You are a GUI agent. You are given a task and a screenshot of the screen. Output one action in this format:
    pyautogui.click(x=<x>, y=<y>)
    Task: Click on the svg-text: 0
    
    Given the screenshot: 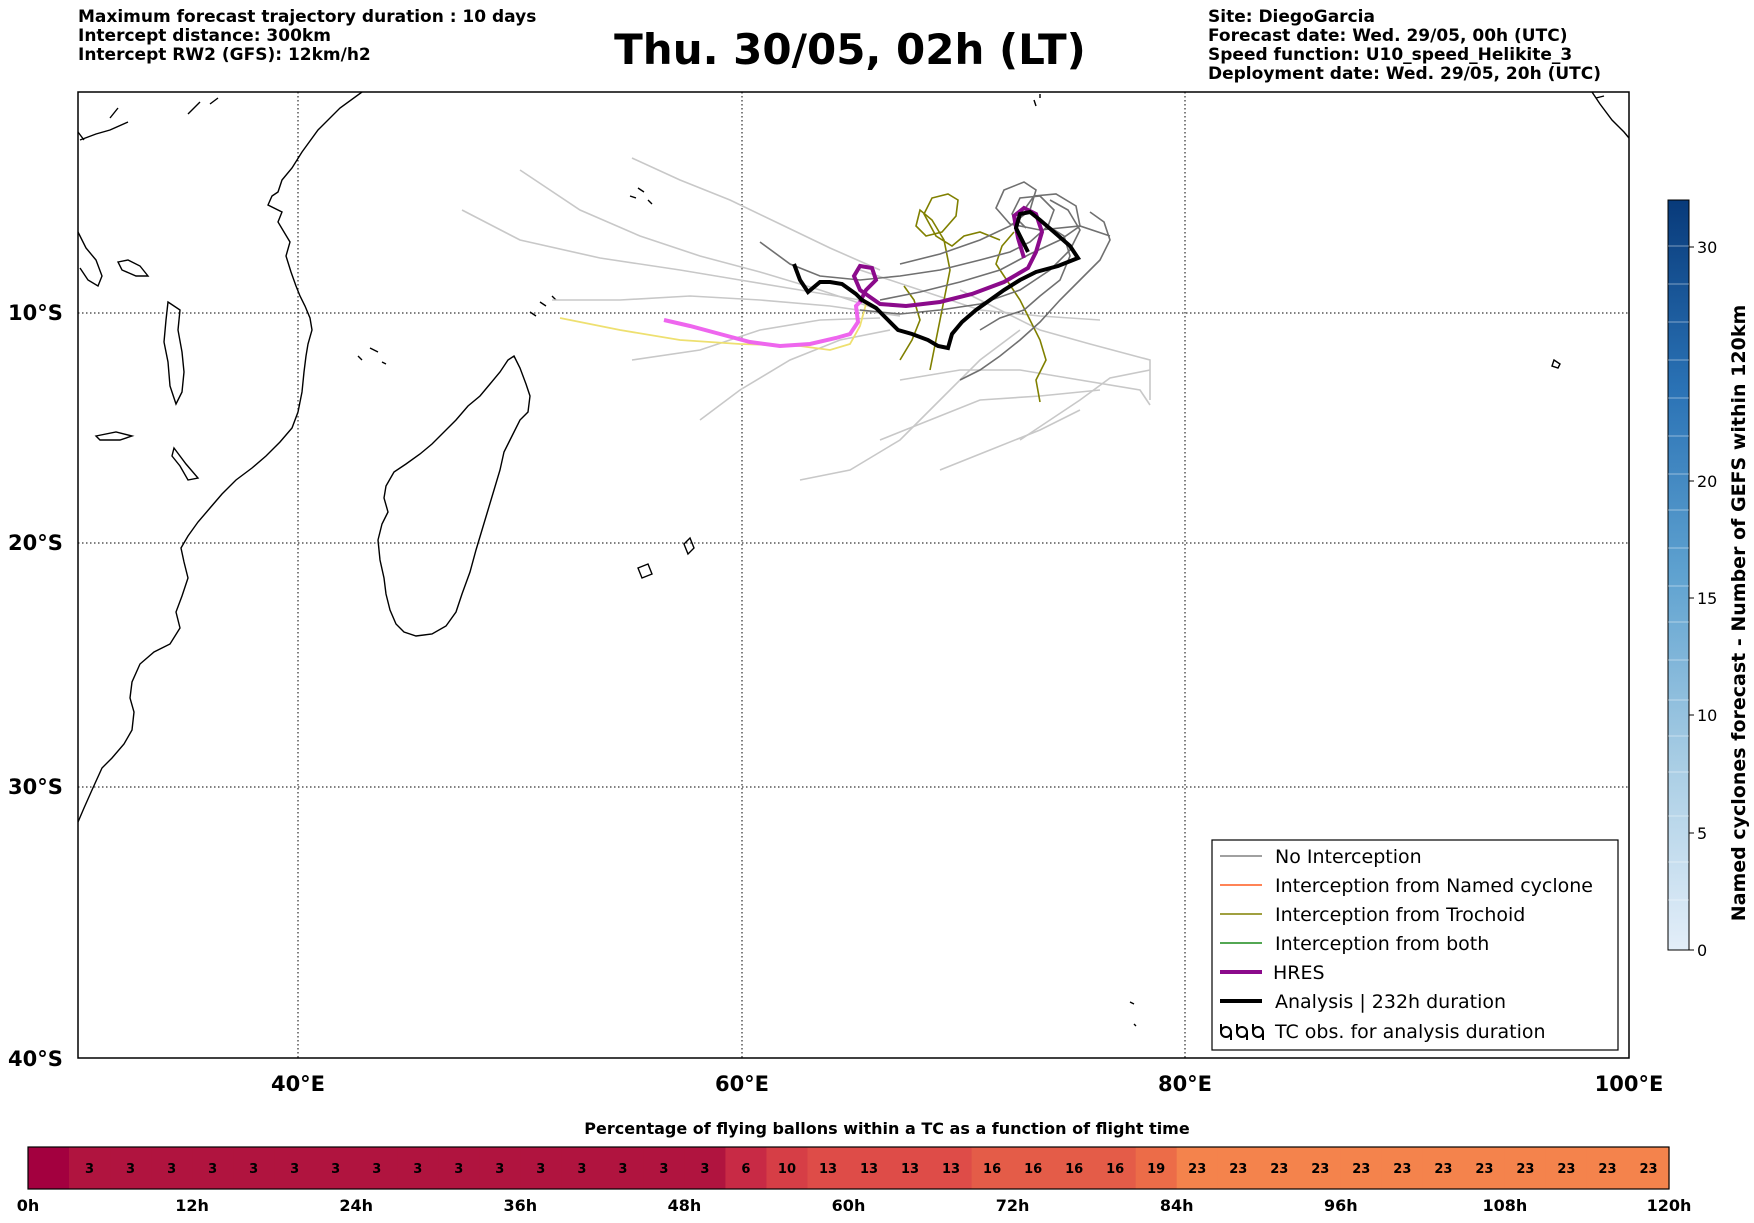 What is the action you would take?
    pyautogui.click(x=1702, y=950)
    